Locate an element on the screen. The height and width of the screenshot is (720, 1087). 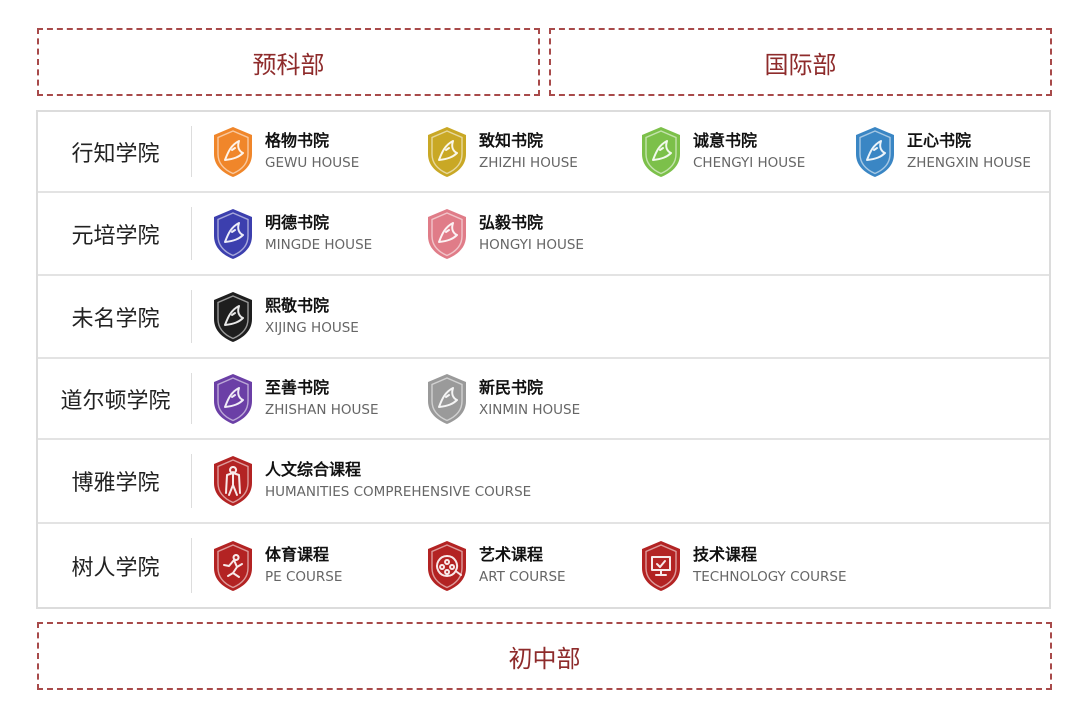
house-entry: 熙敬书院 XIJING HOUSE is located at coordinates (285, 317).